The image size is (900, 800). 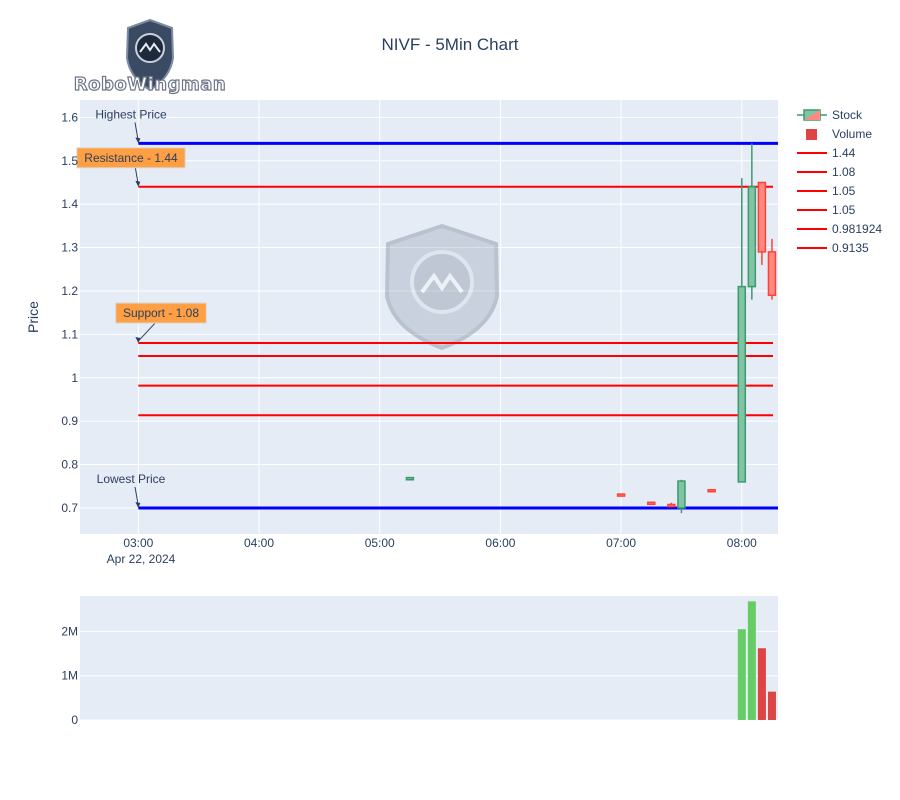 I want to click on legend-swatch-down, so click(x=812, y=115).